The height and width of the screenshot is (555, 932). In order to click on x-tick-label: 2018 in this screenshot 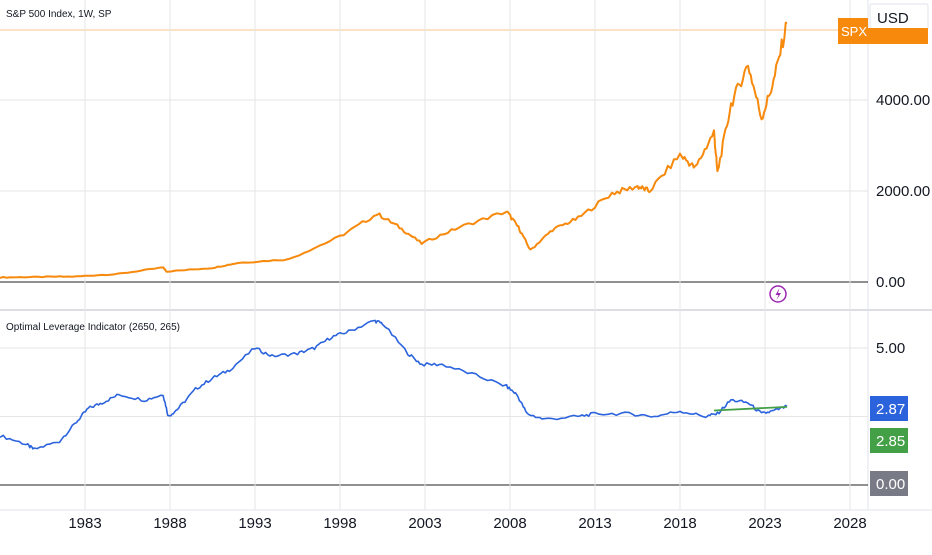, I will do `click(679, 523)`.